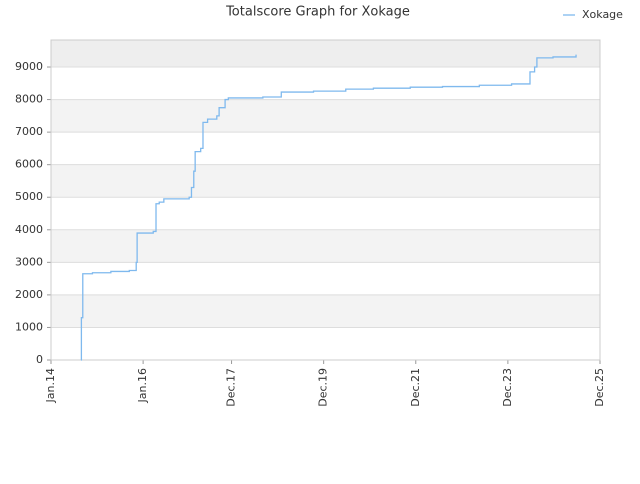  I want to click on y-tick-label: 9000, so click(29, 66).